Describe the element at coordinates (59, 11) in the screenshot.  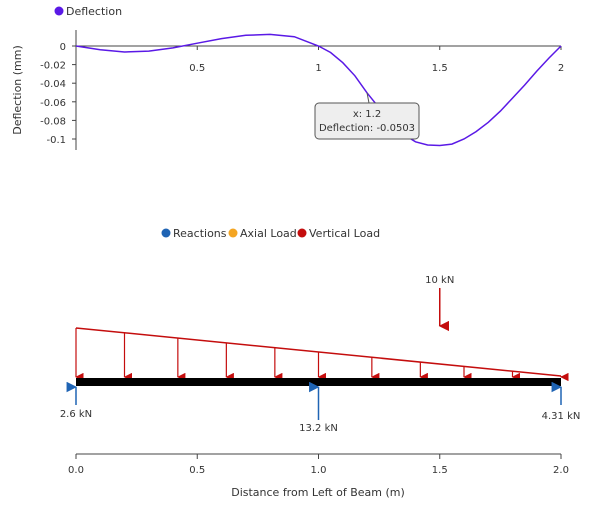
I see `deflection-legend-marker` at that location.